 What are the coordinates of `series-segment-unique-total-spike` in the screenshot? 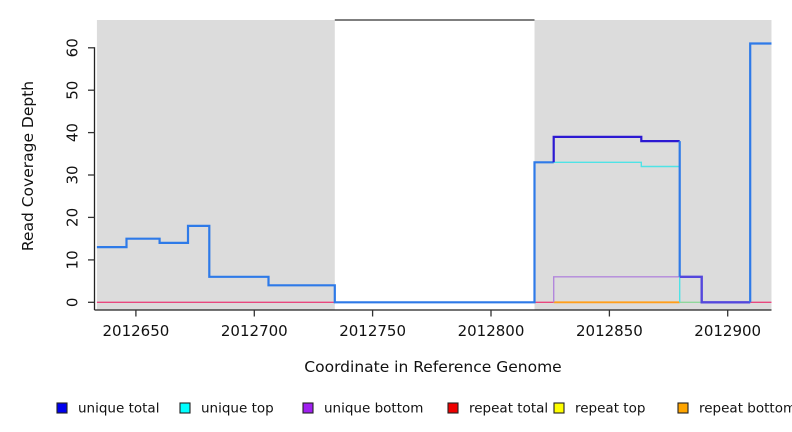 It's located at (760, 172).